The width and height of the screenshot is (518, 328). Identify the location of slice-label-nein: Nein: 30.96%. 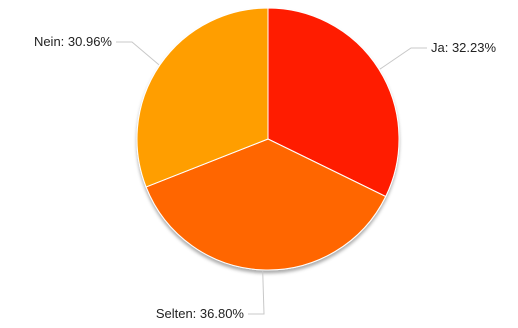
(73, 41).